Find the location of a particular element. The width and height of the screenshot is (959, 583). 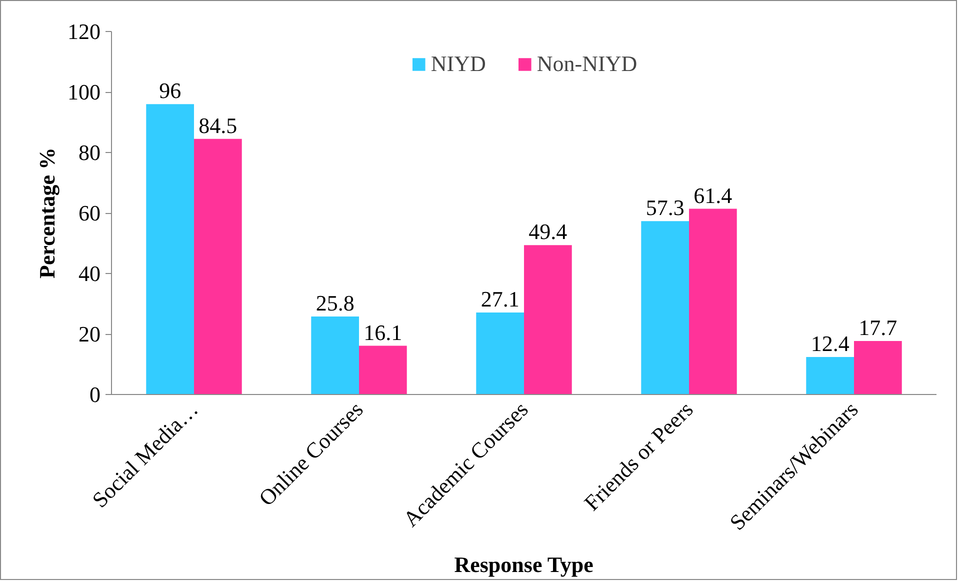

data-label: 96 is located at coordinates (170, 91).